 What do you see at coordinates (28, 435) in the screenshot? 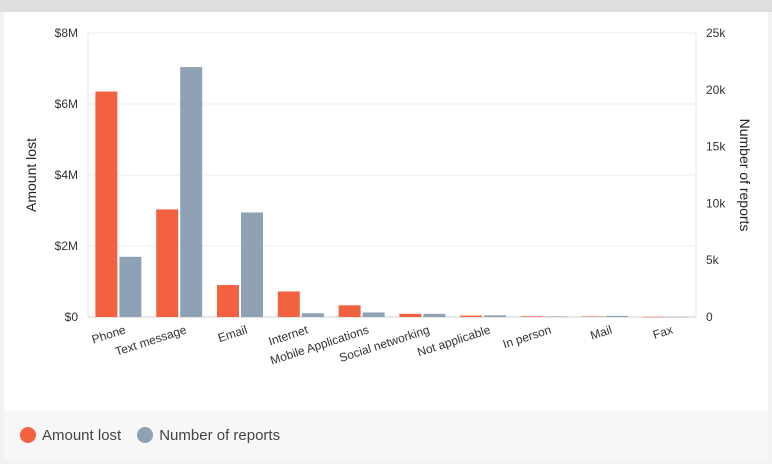
I see `legend-swatch-amount-lost` at bounding box center [28, 435].